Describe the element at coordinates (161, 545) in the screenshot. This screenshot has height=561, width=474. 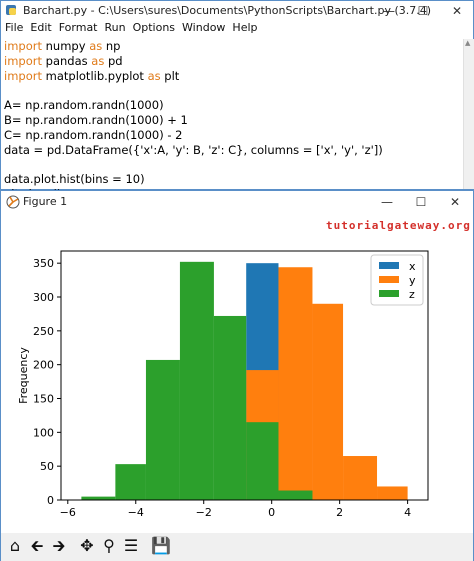
I see `save-icon: 💾` at that location.